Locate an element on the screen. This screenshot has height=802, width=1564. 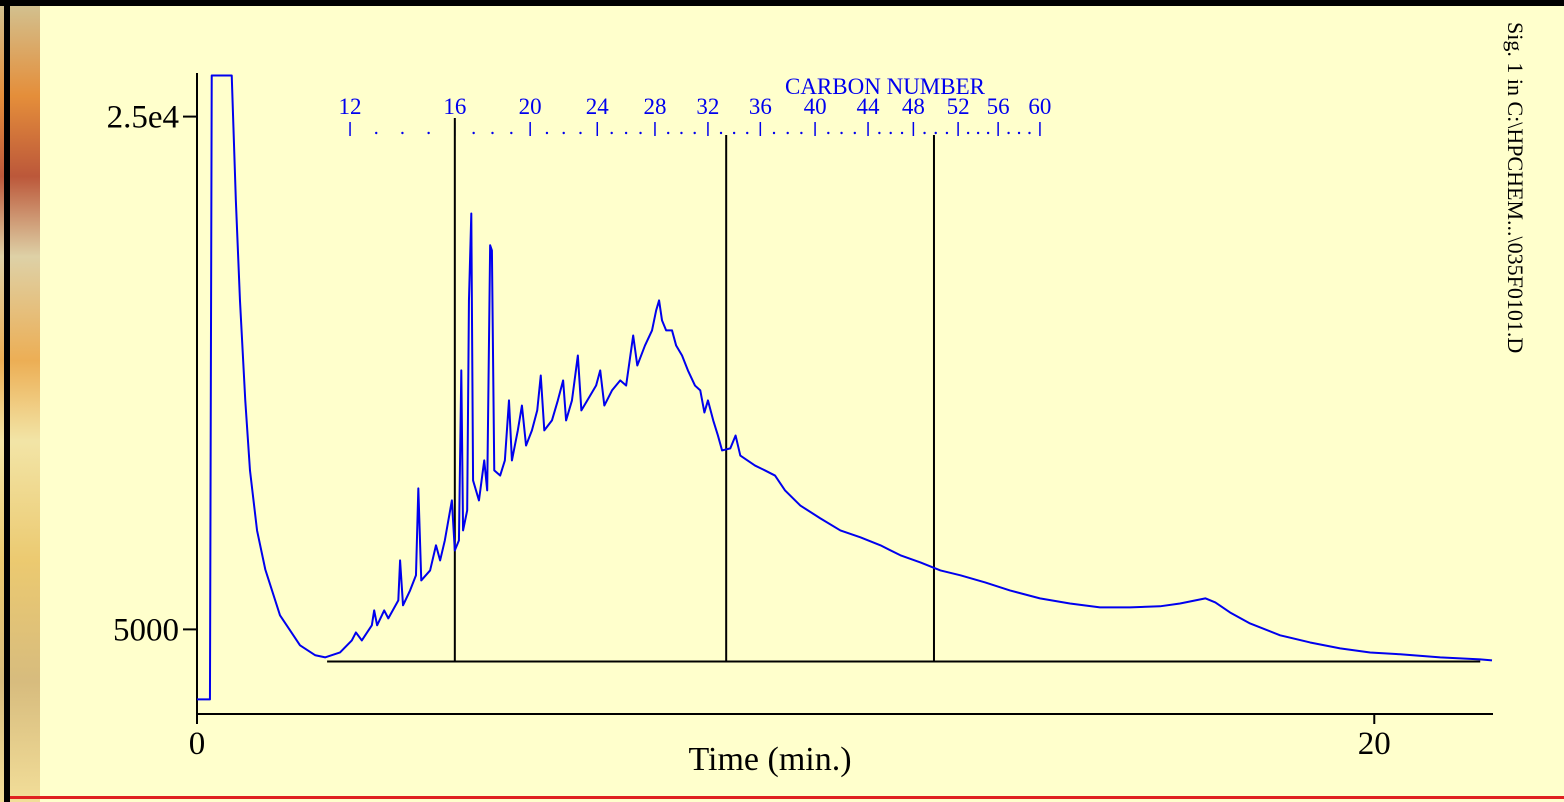
carbon-label: 32 is located at coordinates (707, 106).